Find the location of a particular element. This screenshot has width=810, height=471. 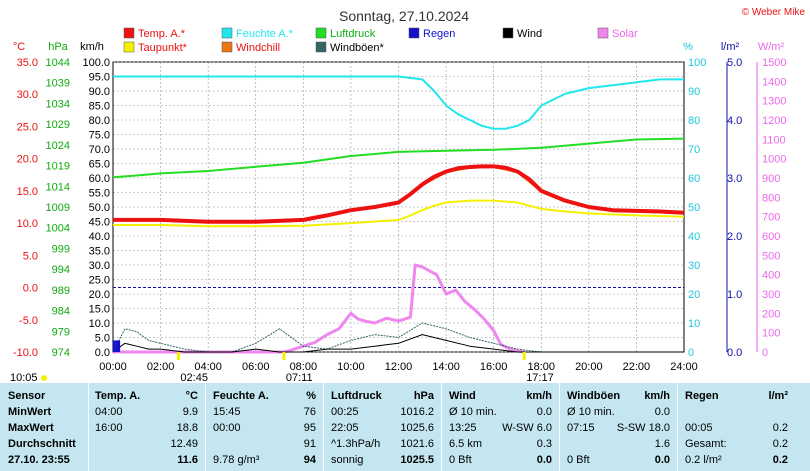

stats-cell: MinWert is located at coordinates (30, 412).